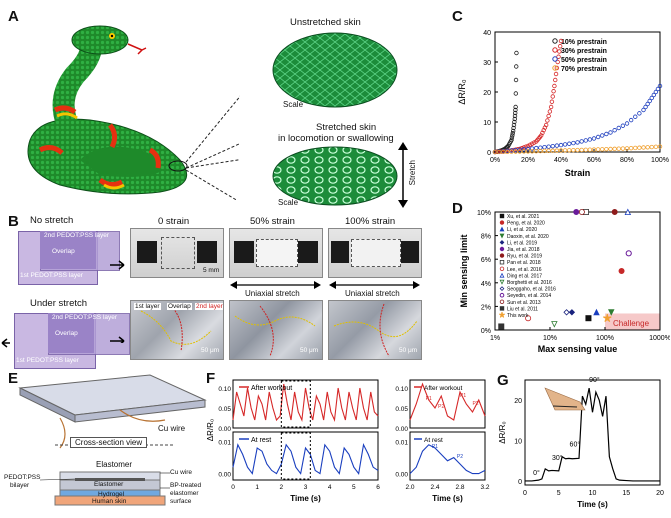 The width and height of the screenshot is (671, 518). I want to click on chart-f-line, so click(305, 459).